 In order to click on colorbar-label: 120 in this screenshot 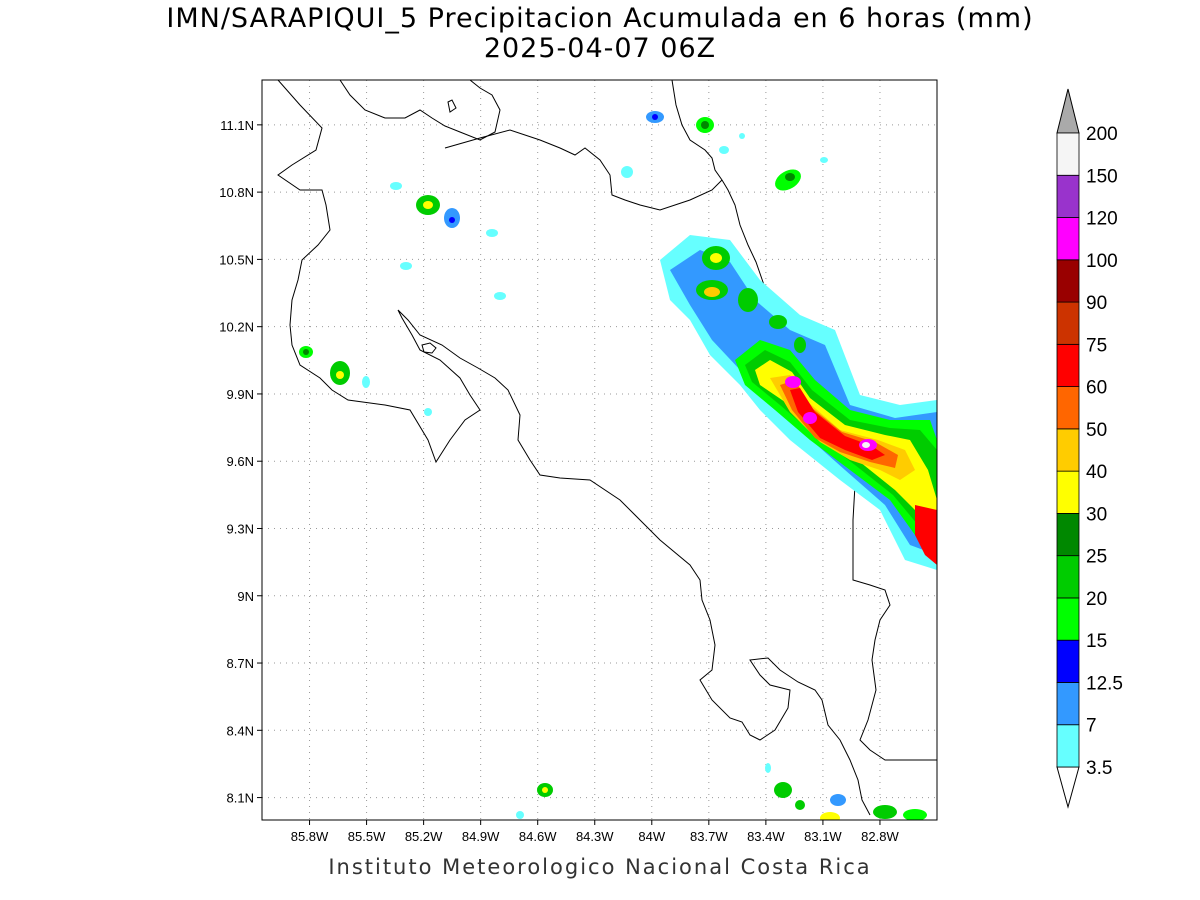, I will do `click(1102, 219)`.